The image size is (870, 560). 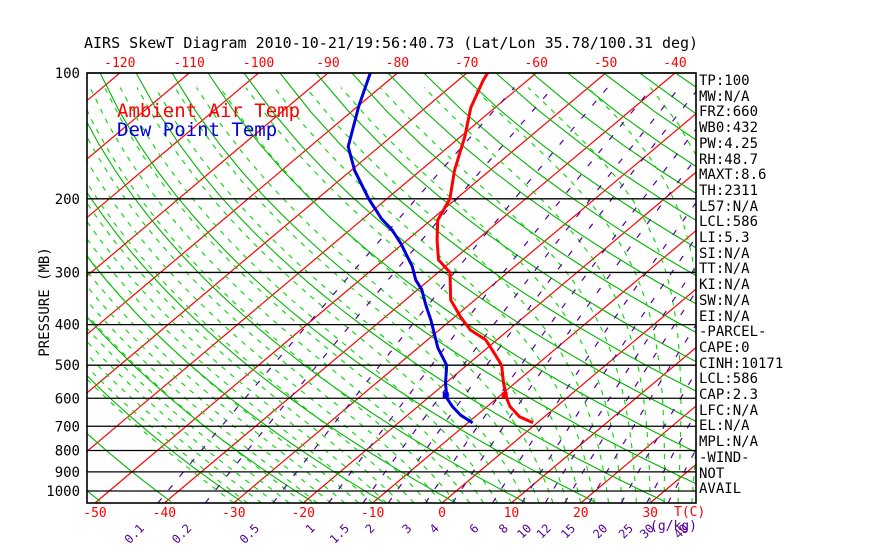 What do you see at coordinates (181, 533) in the screenshot?
I see `mixing-ratio-label: 0.2` at bounding box center [181, 533].